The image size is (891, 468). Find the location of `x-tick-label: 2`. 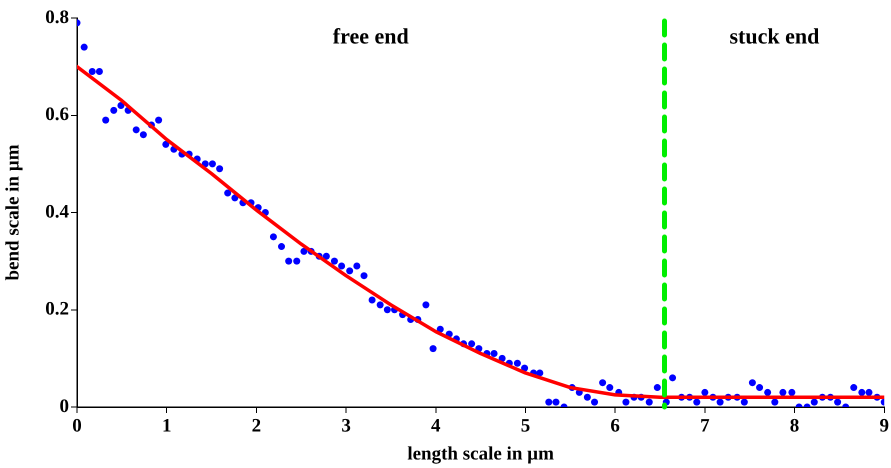

x-tick-label: 2 is located at coordinates (257, 425).